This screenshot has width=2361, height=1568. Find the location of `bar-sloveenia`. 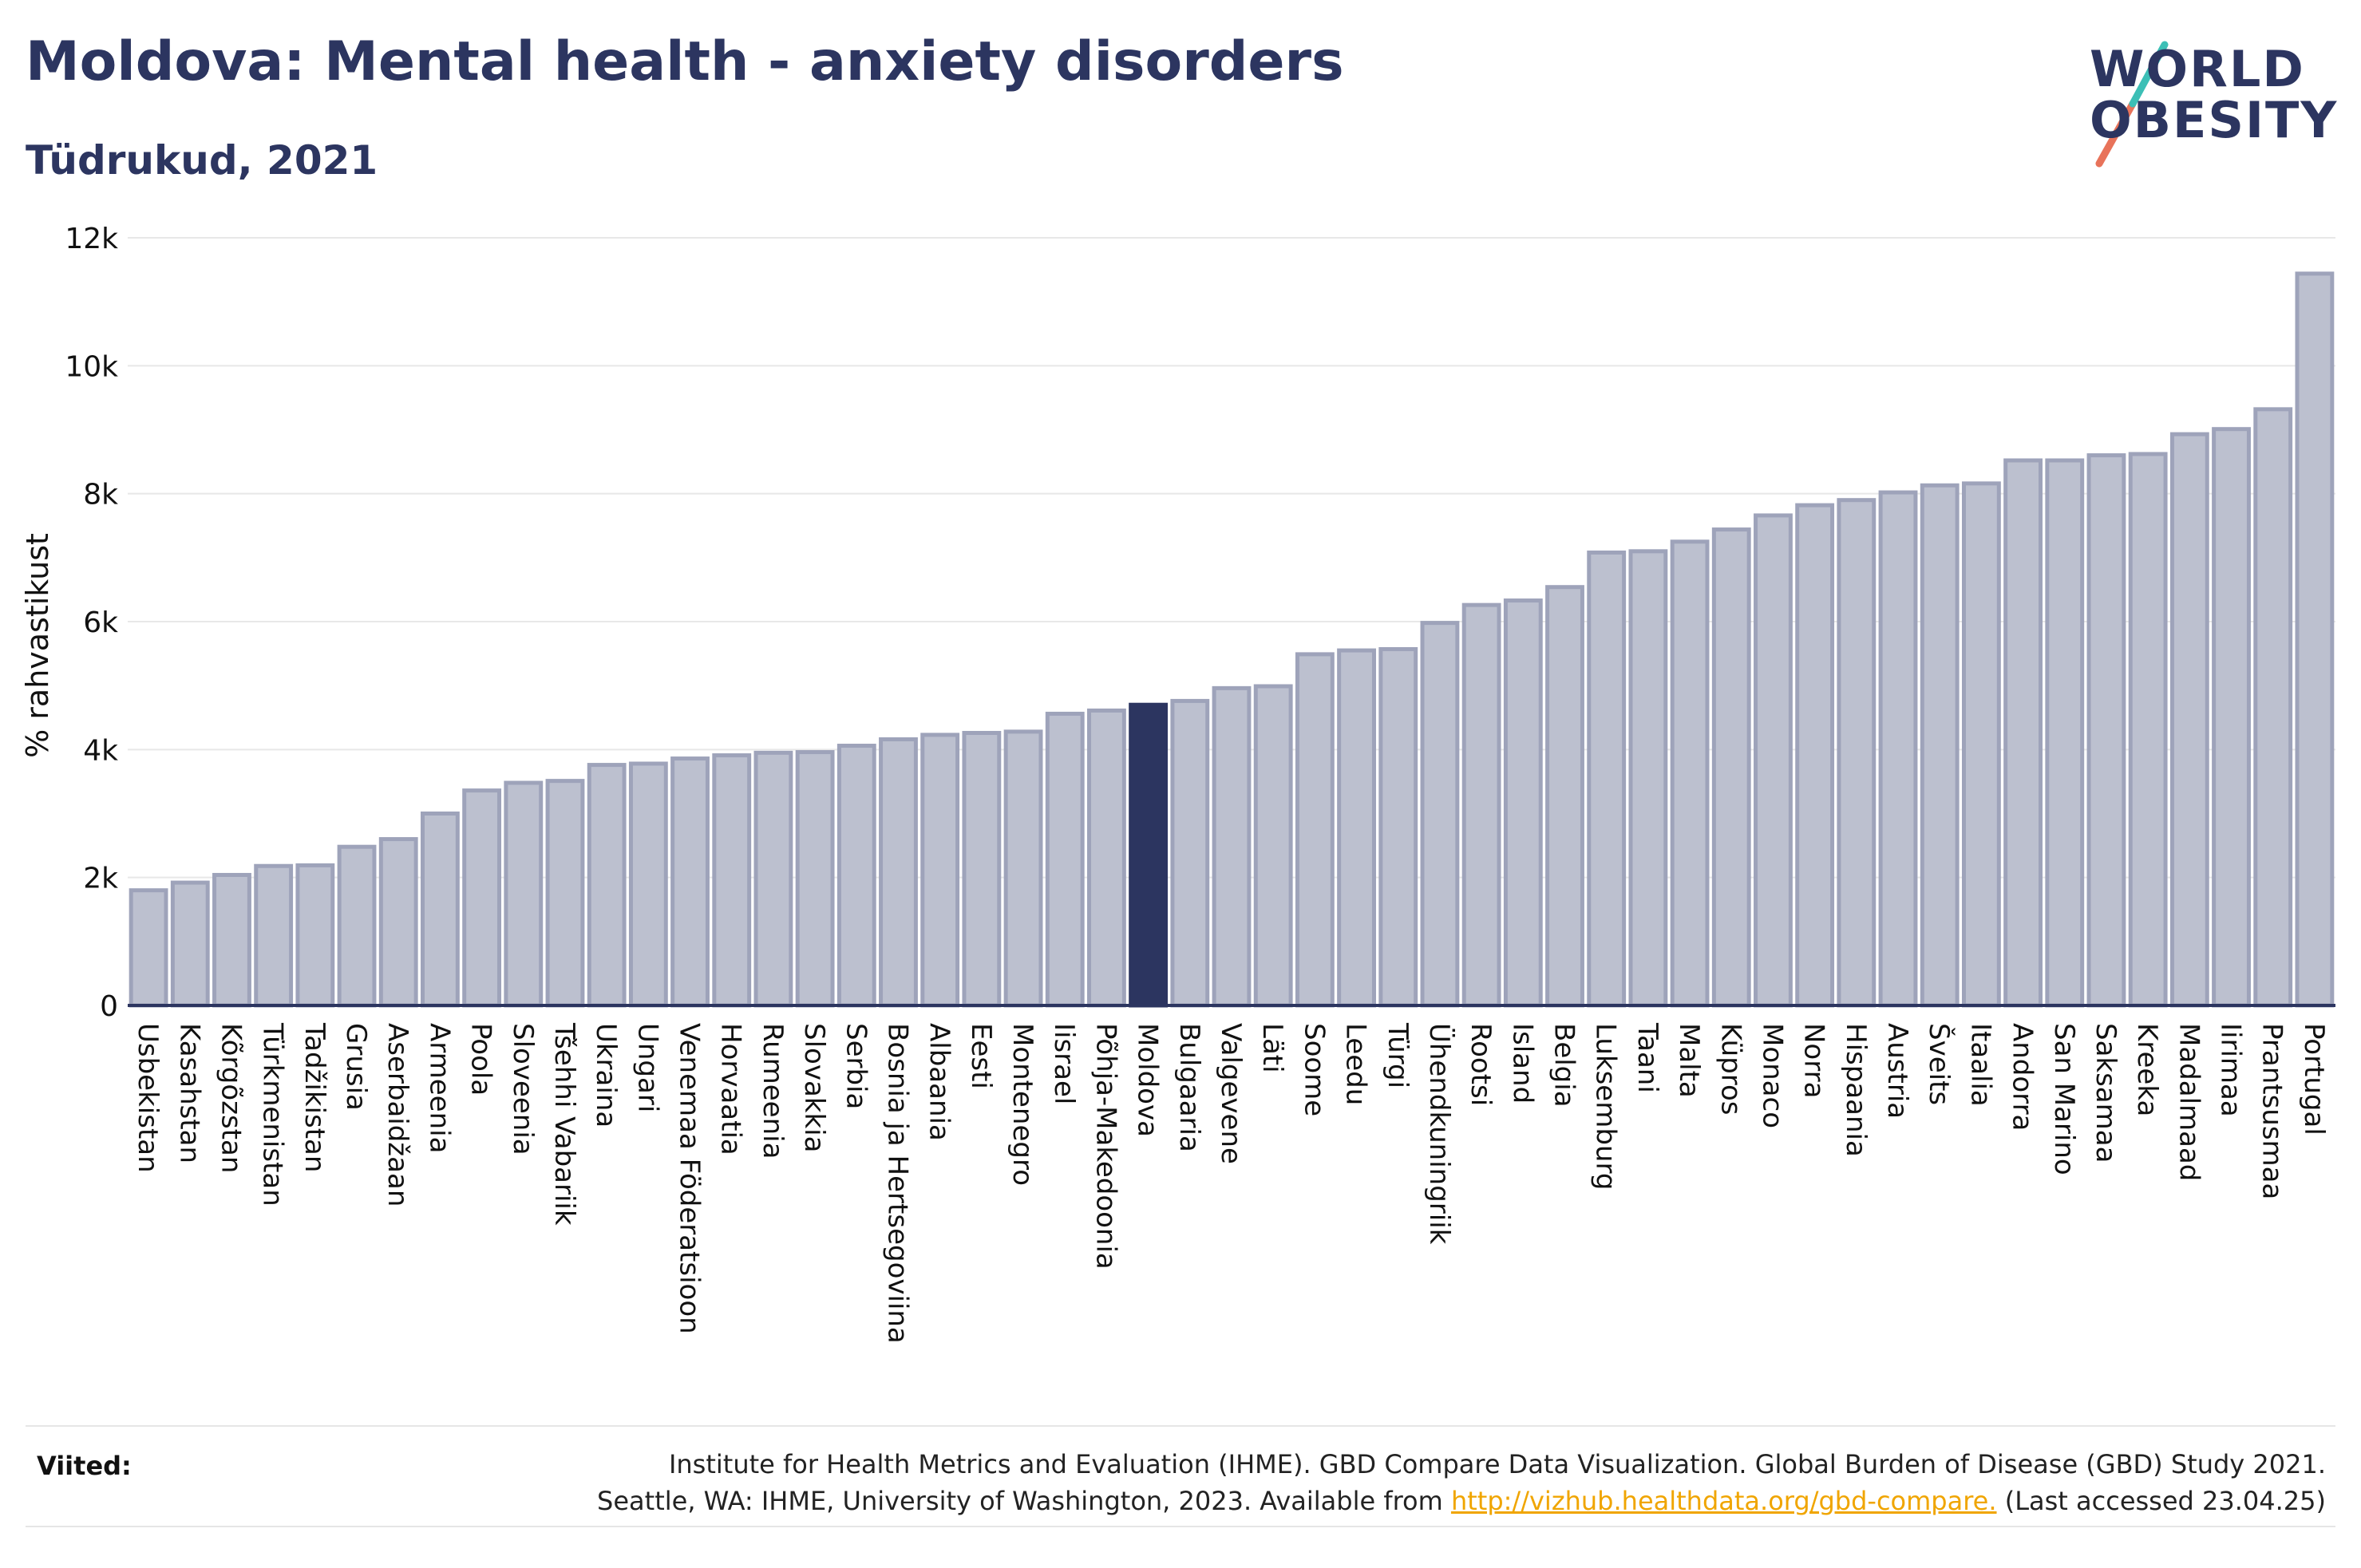

bar-sloveenia is located at coordinates (524, 894).